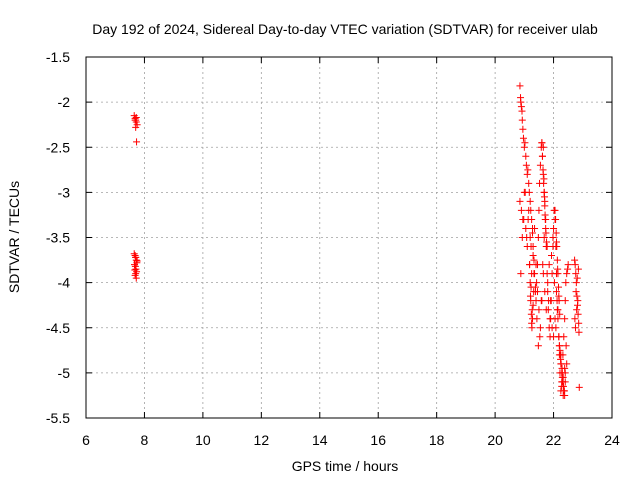 This screenshot has width=640, height=480. What do you see at coordinates (437, 440) in the screenshot?
I see `x-tick-label: 18` at bounding box center [437, 440].